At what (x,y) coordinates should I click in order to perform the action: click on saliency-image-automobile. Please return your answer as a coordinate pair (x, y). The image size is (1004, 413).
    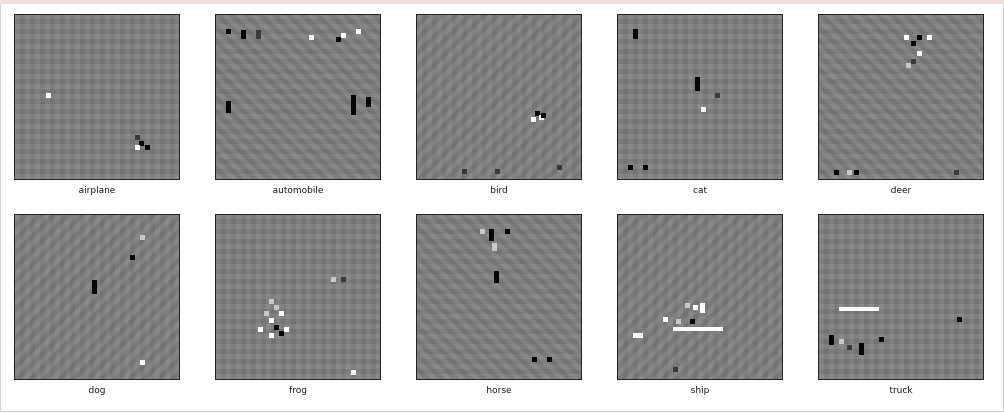
    Looking at the image, I should click on (298, 97).